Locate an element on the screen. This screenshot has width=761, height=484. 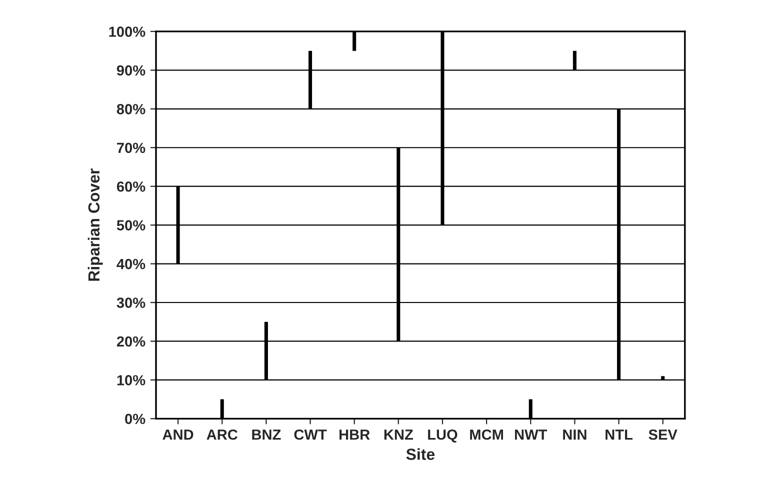
y-tick-label: 70% is located at coordinates (131, 148).